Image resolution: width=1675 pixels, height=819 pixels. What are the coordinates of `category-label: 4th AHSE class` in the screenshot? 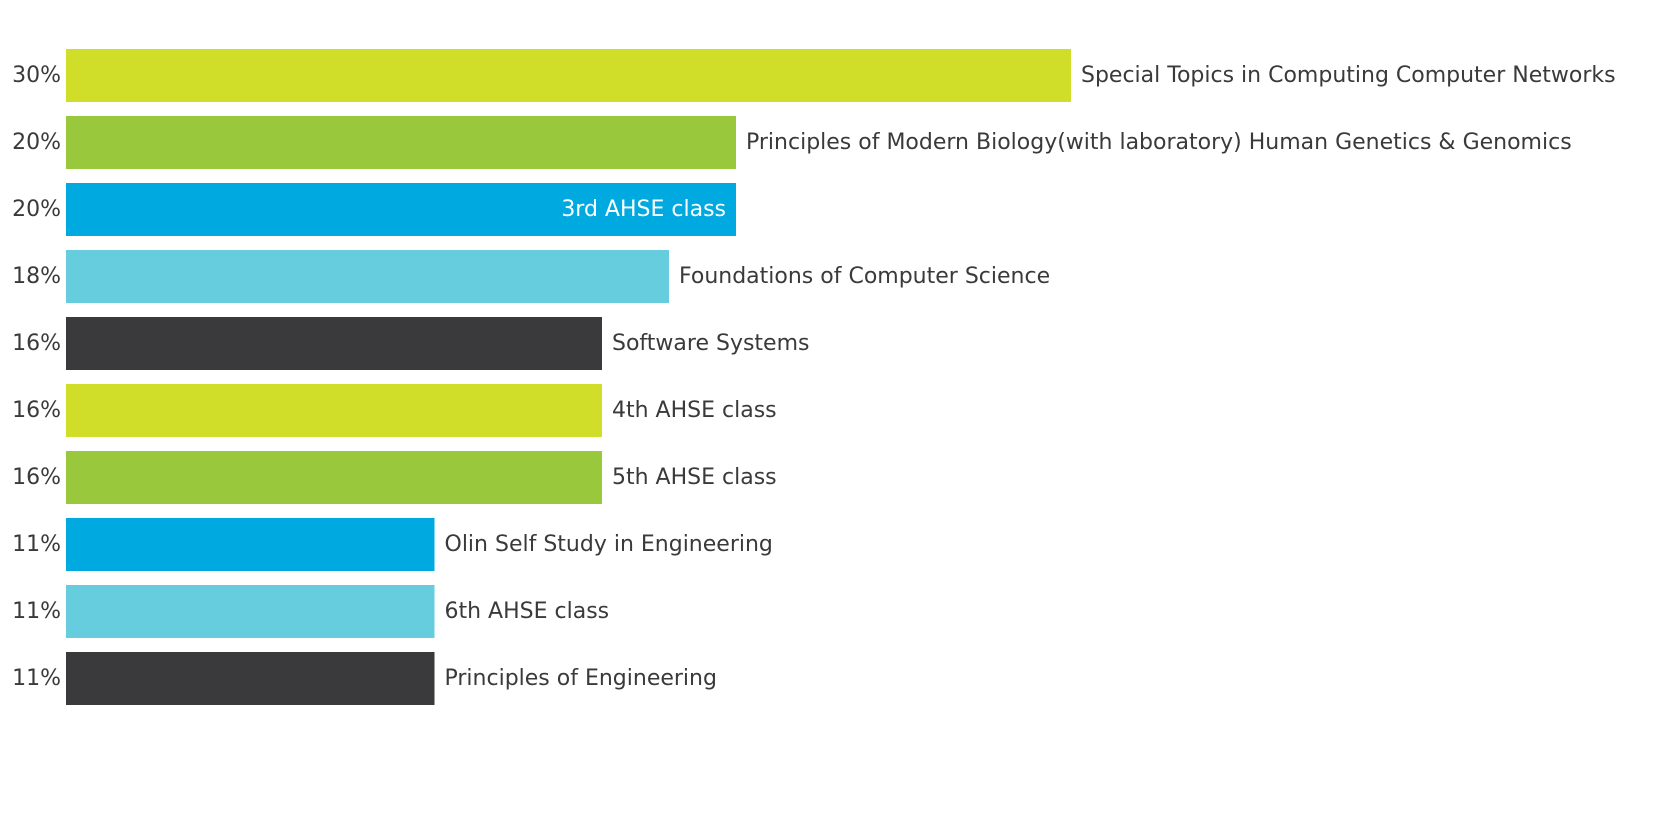 It's located at (694, 410).